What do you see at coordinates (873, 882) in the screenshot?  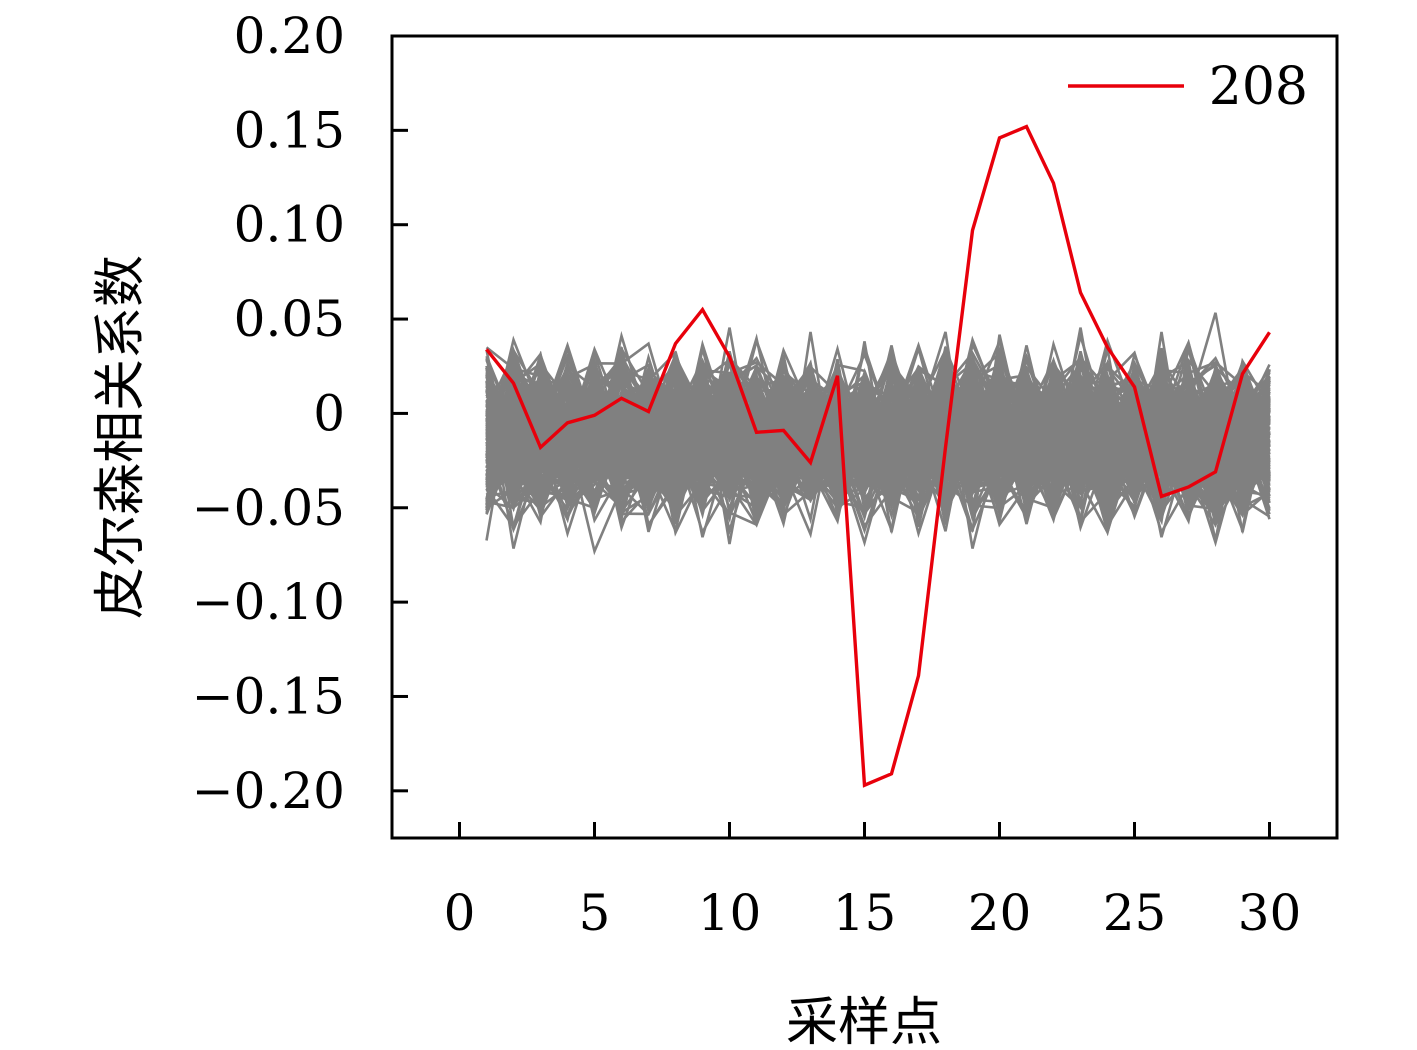 I see `x-axis-ticks: 0 5 10 15 20 25 30` at bounding box center [873, 882].